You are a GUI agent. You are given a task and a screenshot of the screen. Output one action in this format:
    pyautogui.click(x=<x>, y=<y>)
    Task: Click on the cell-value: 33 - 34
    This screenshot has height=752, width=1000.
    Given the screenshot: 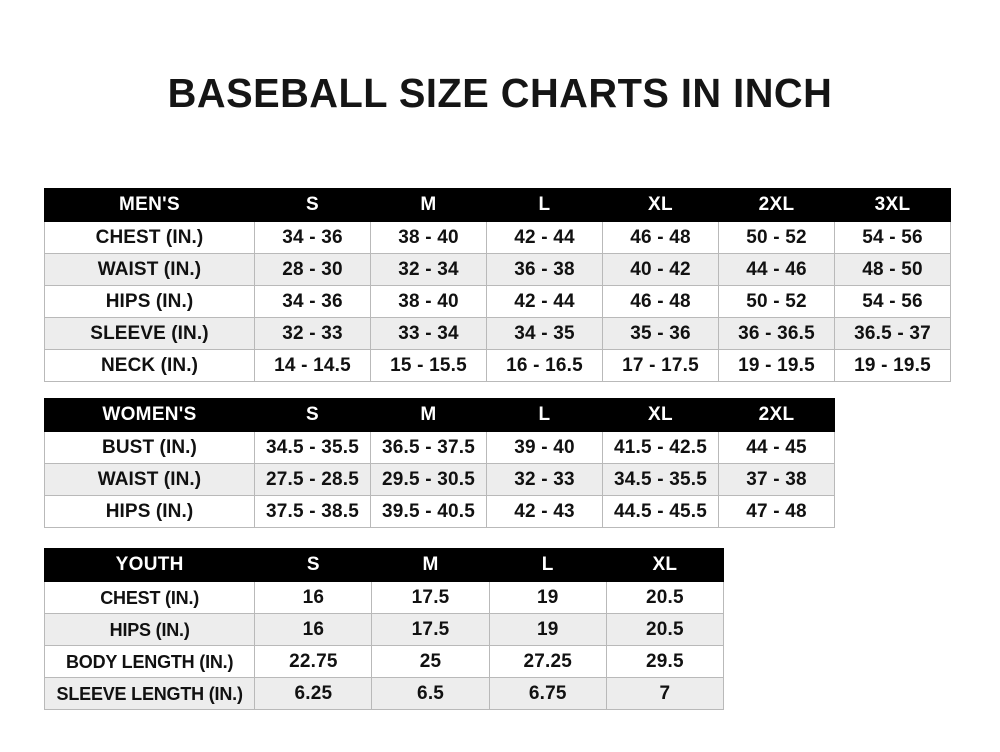 What is the action you would take?
    pyautogui.click(x=428, y=333)
    